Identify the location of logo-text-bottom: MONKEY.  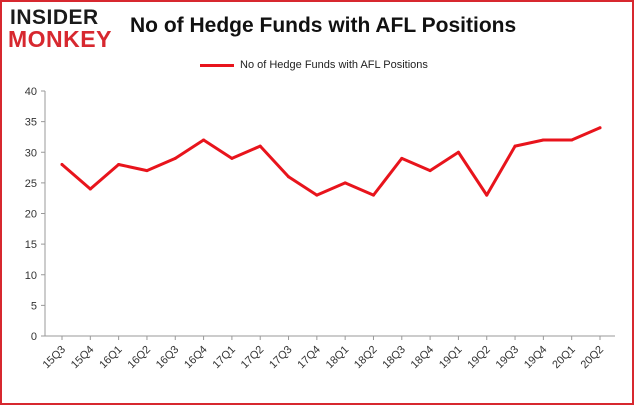
(60, 39).